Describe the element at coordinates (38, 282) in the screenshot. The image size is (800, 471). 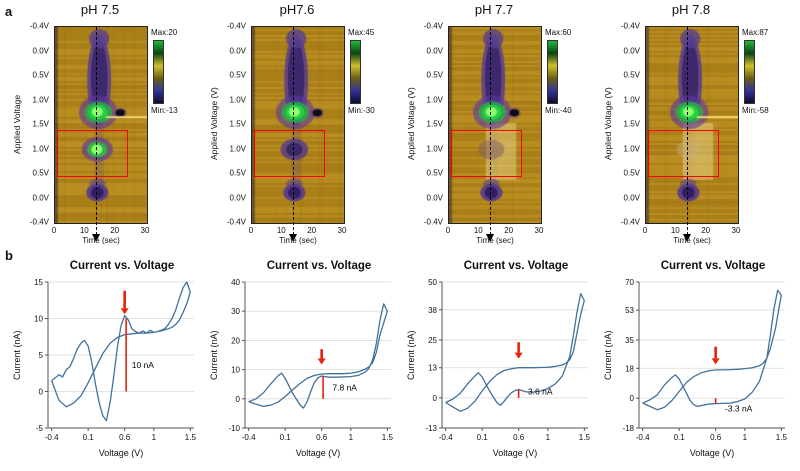
I see `svg-text: 15` at that location.